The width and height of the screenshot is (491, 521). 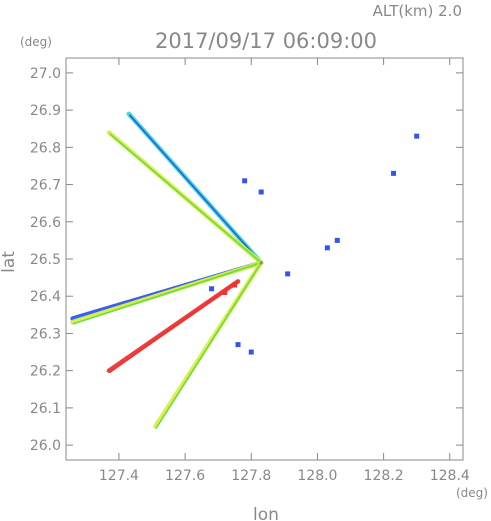 What do you see at coordinates (45, 223) in the screenshot?
I see `y-tick-label: 26.6` at bounding box center [45, 223].